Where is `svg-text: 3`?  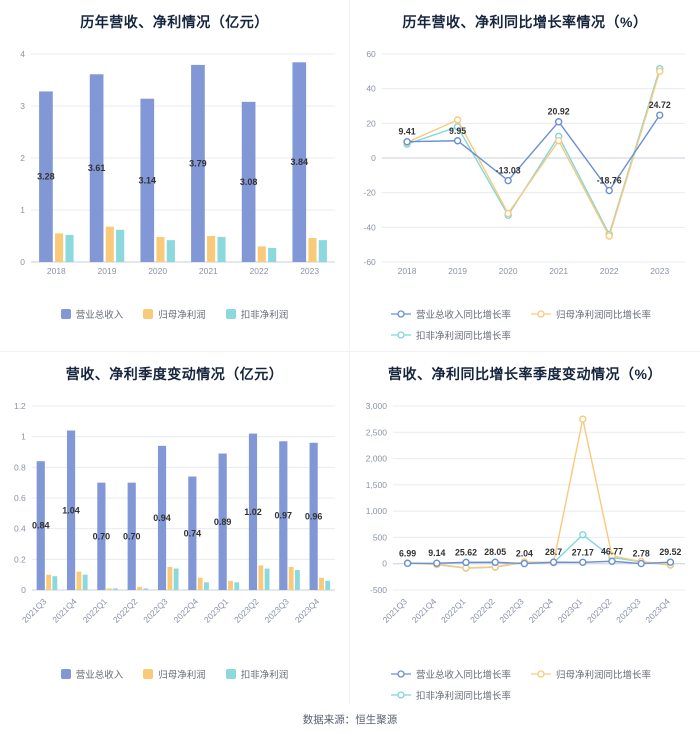
svg-text: 3 is located at coordinates (22, 106).